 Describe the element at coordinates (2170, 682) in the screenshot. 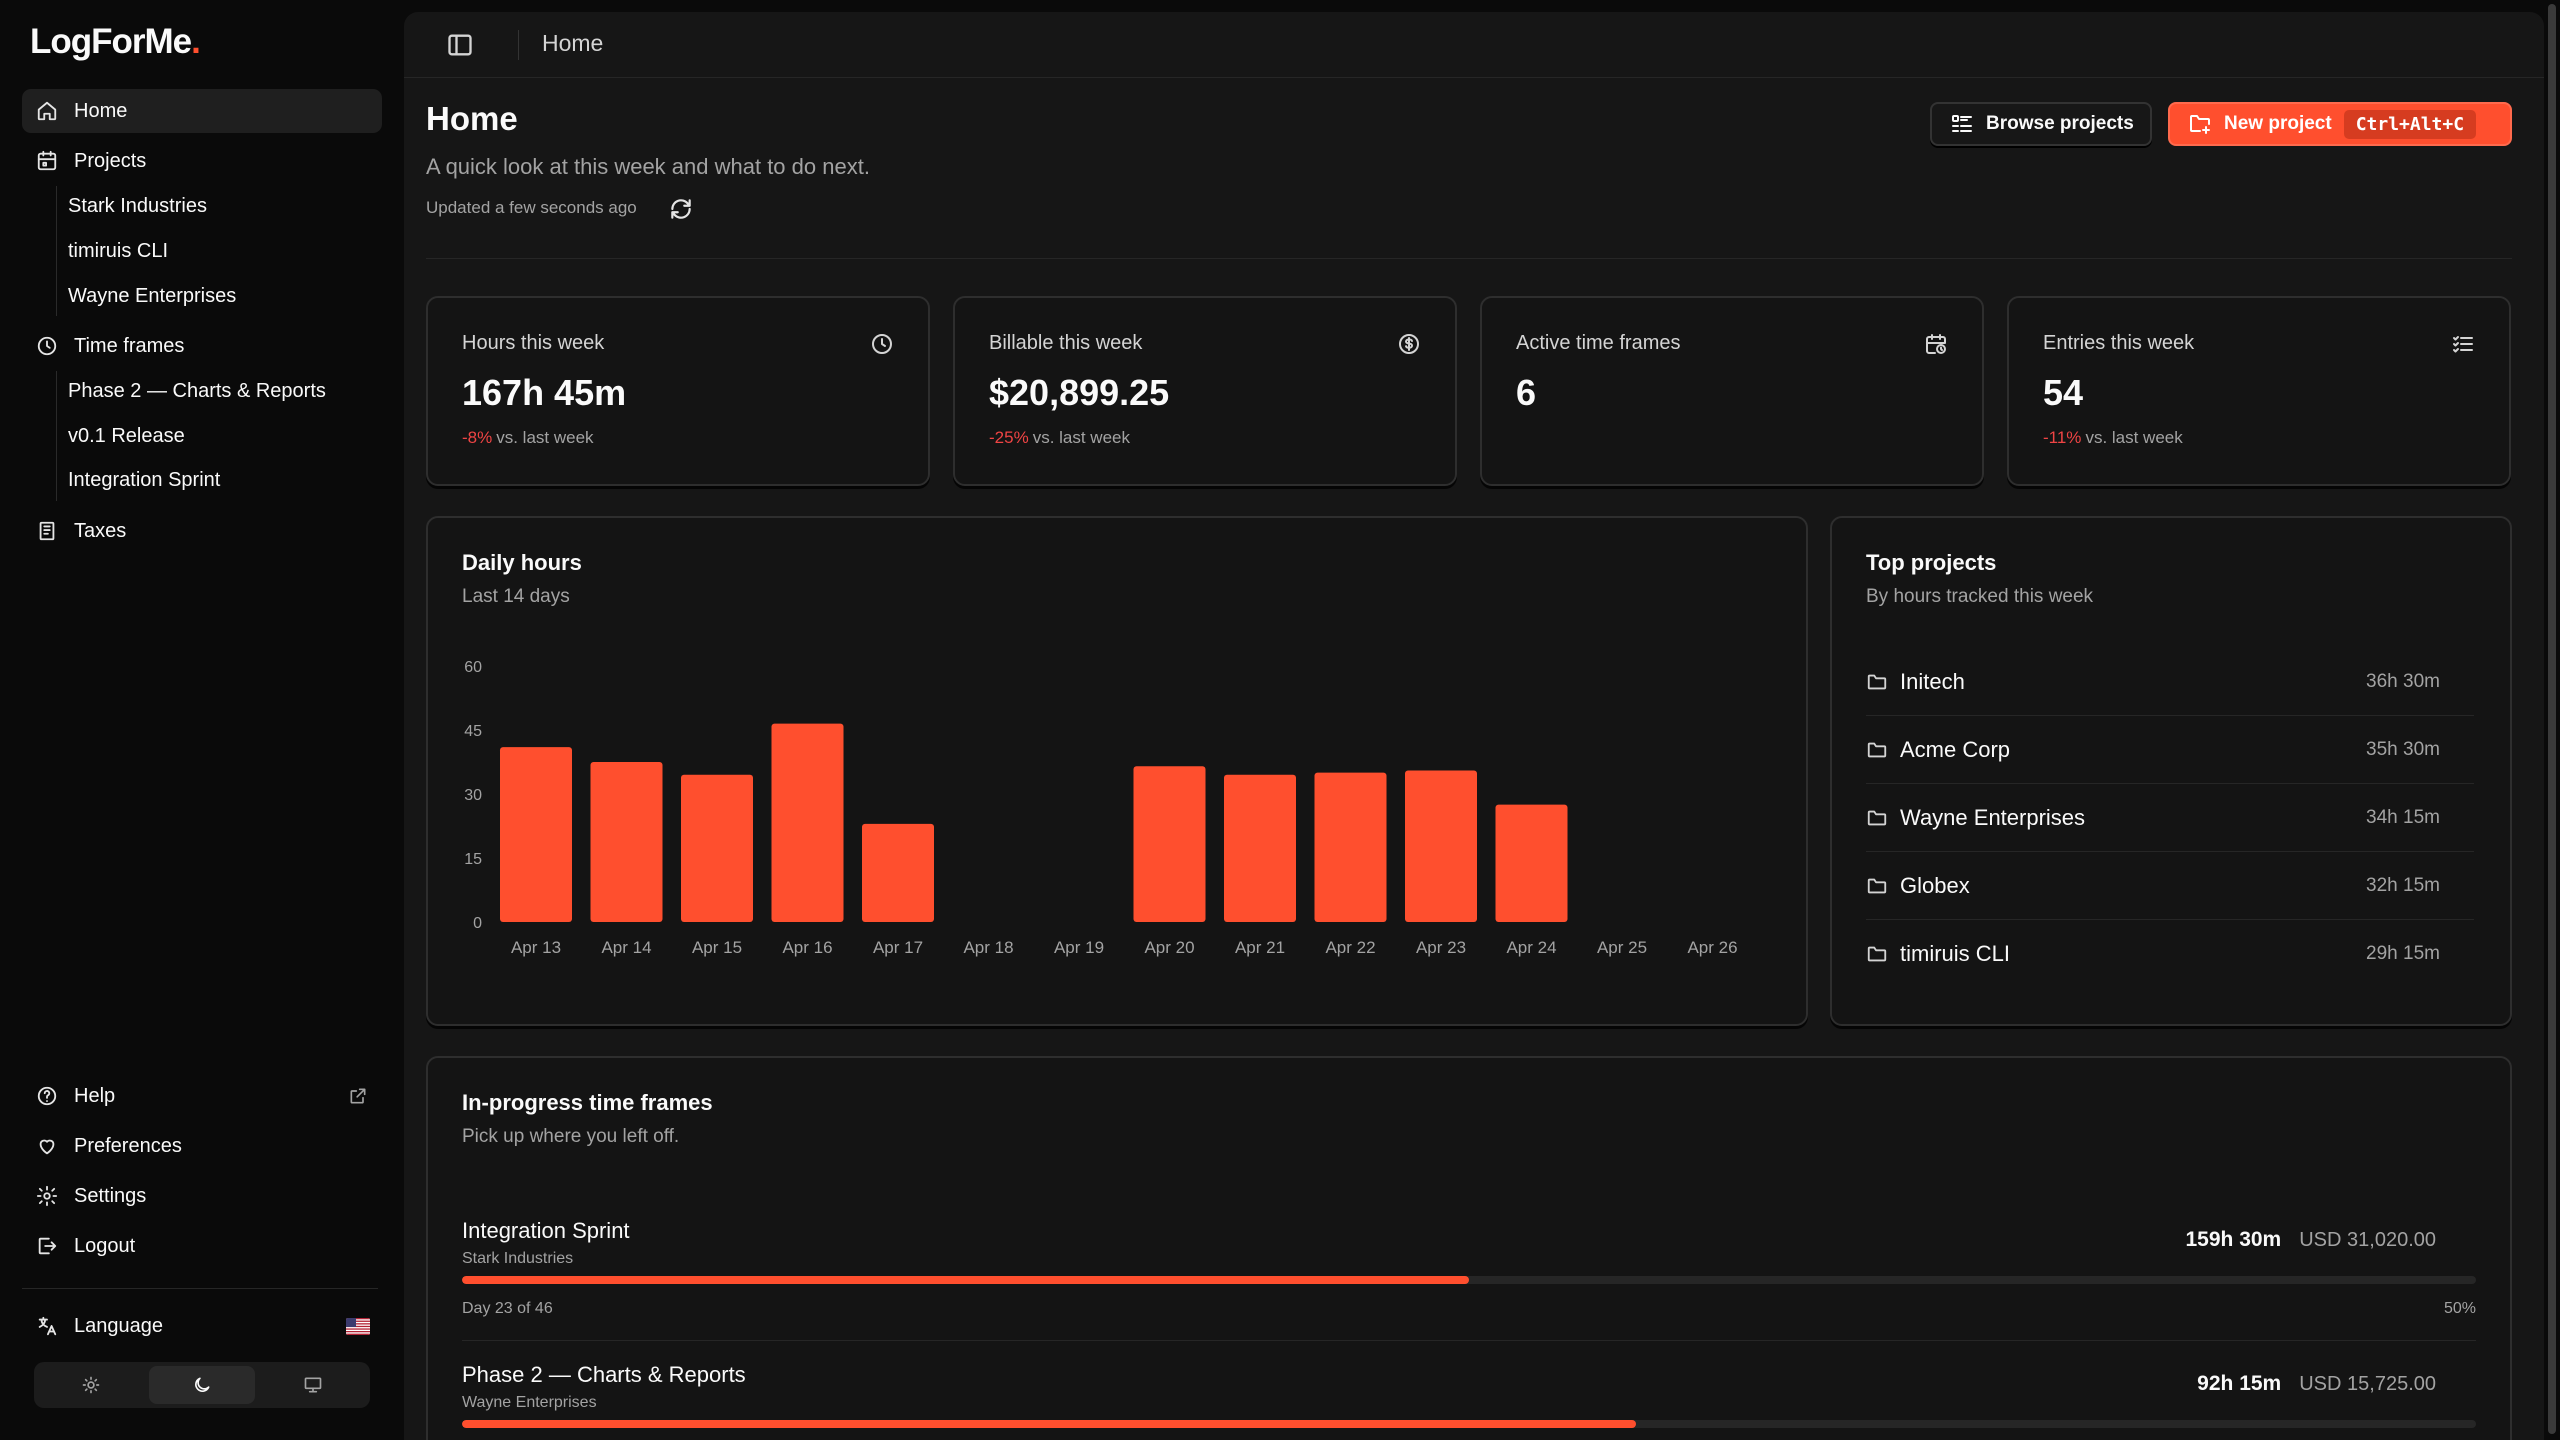

I see `top-project-row: Initech 36h 30m` at that location.